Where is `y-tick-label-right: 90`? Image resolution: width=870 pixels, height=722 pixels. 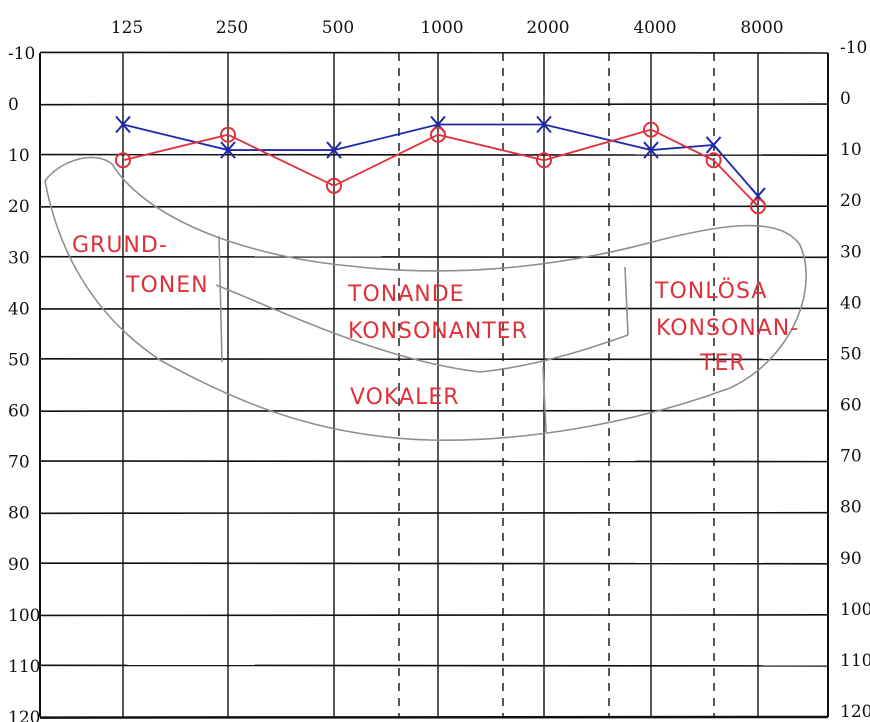
y-tick-label-right: 90 is located at coordinates (851, 559).